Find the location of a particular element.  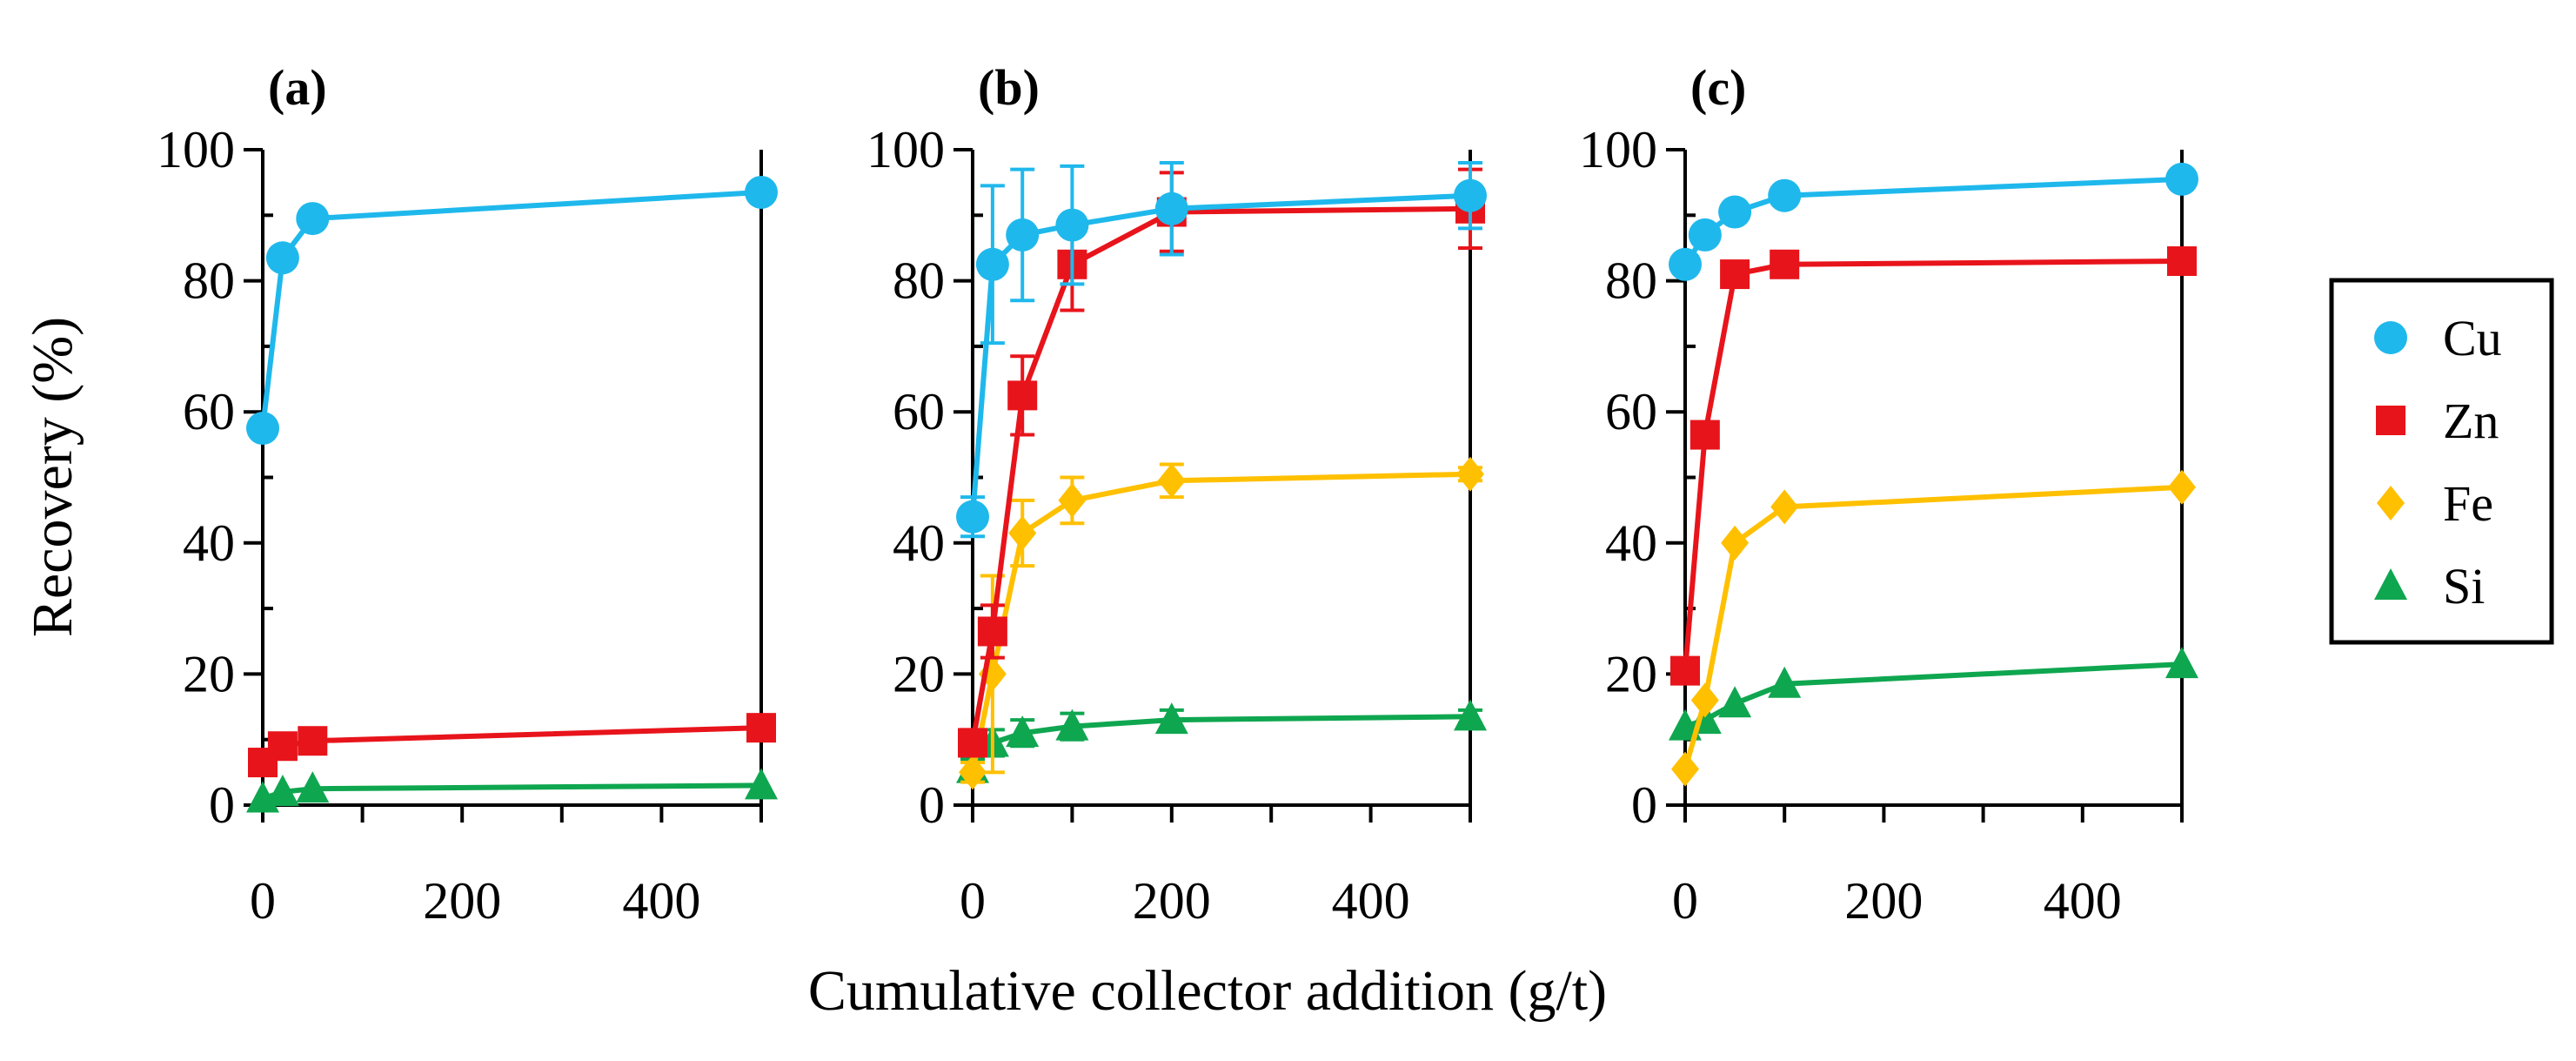

legend-item-si: Si is located at coordinates (2429, 586).